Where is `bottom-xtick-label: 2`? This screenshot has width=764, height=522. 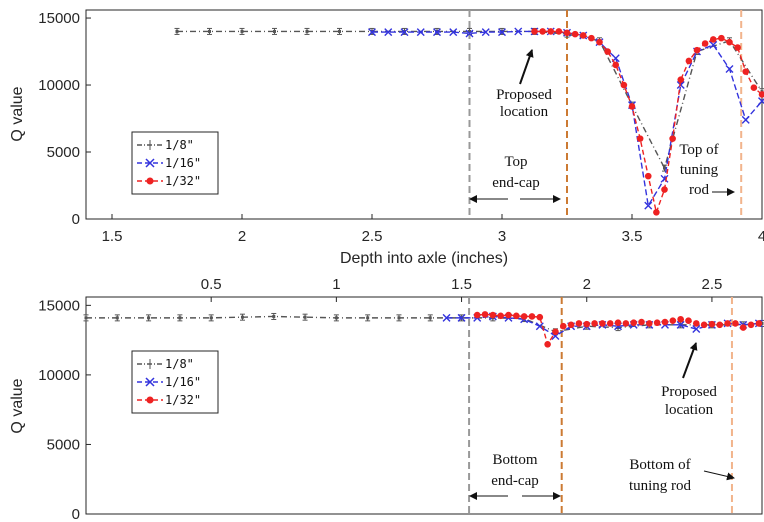 bottom-xtick-label: 2 is located at coordinates (587, 284).